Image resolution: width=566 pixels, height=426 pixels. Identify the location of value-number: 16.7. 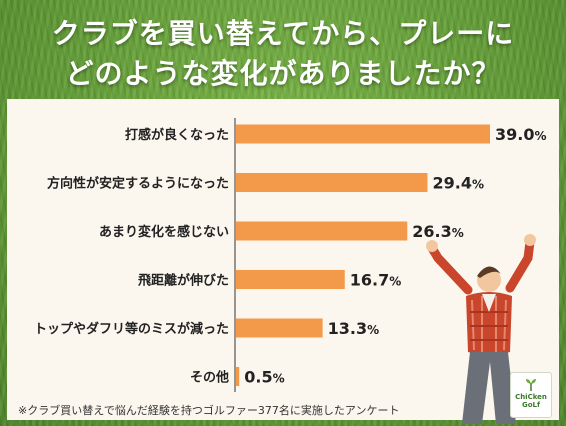
(369, 280).